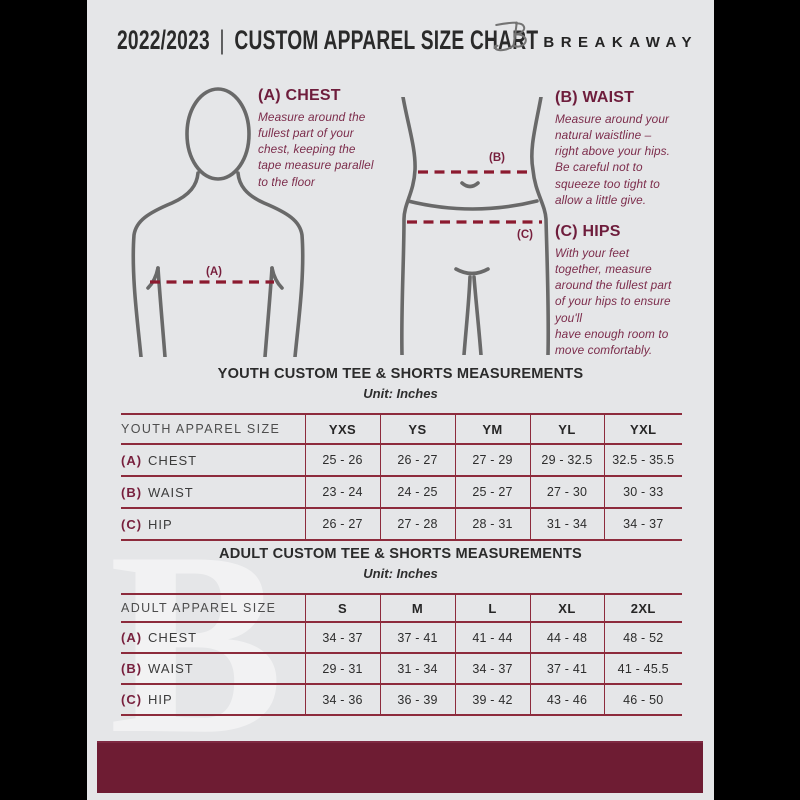 The width and height of the screenshot is (800, 800). What do you see at coordinates (163, 41) in the screenshot?
I see `title-year: 2022/2023` at bounding box center [163, 41].